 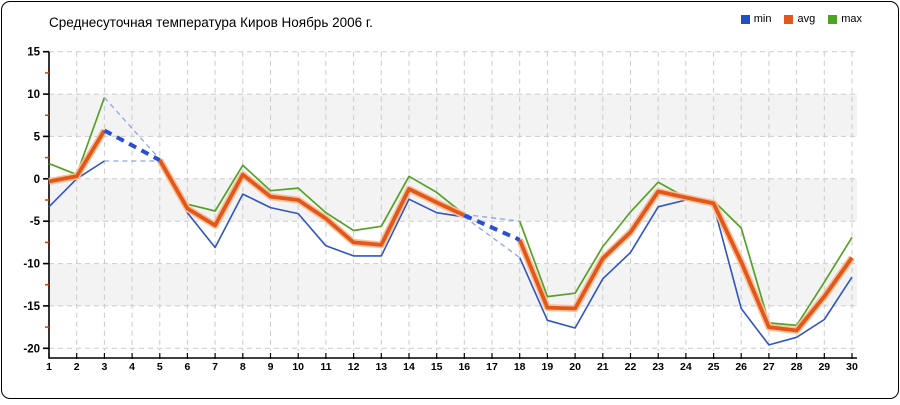 I want to click on min-series-swatch, so click(x=745, y=19).